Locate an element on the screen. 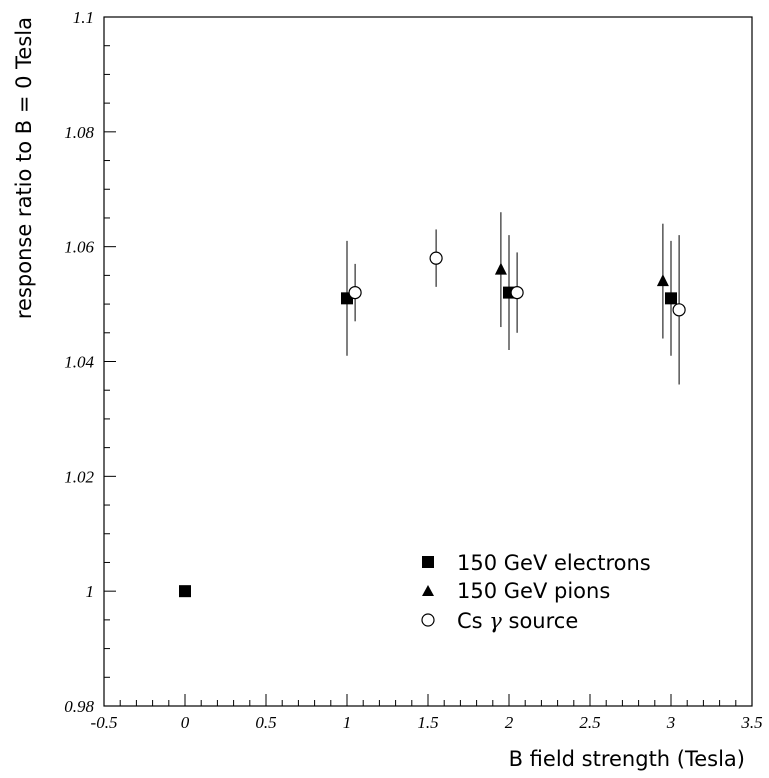 The image size is (769, 778). legend-marker-electrons is located at coordinates (428, 562).